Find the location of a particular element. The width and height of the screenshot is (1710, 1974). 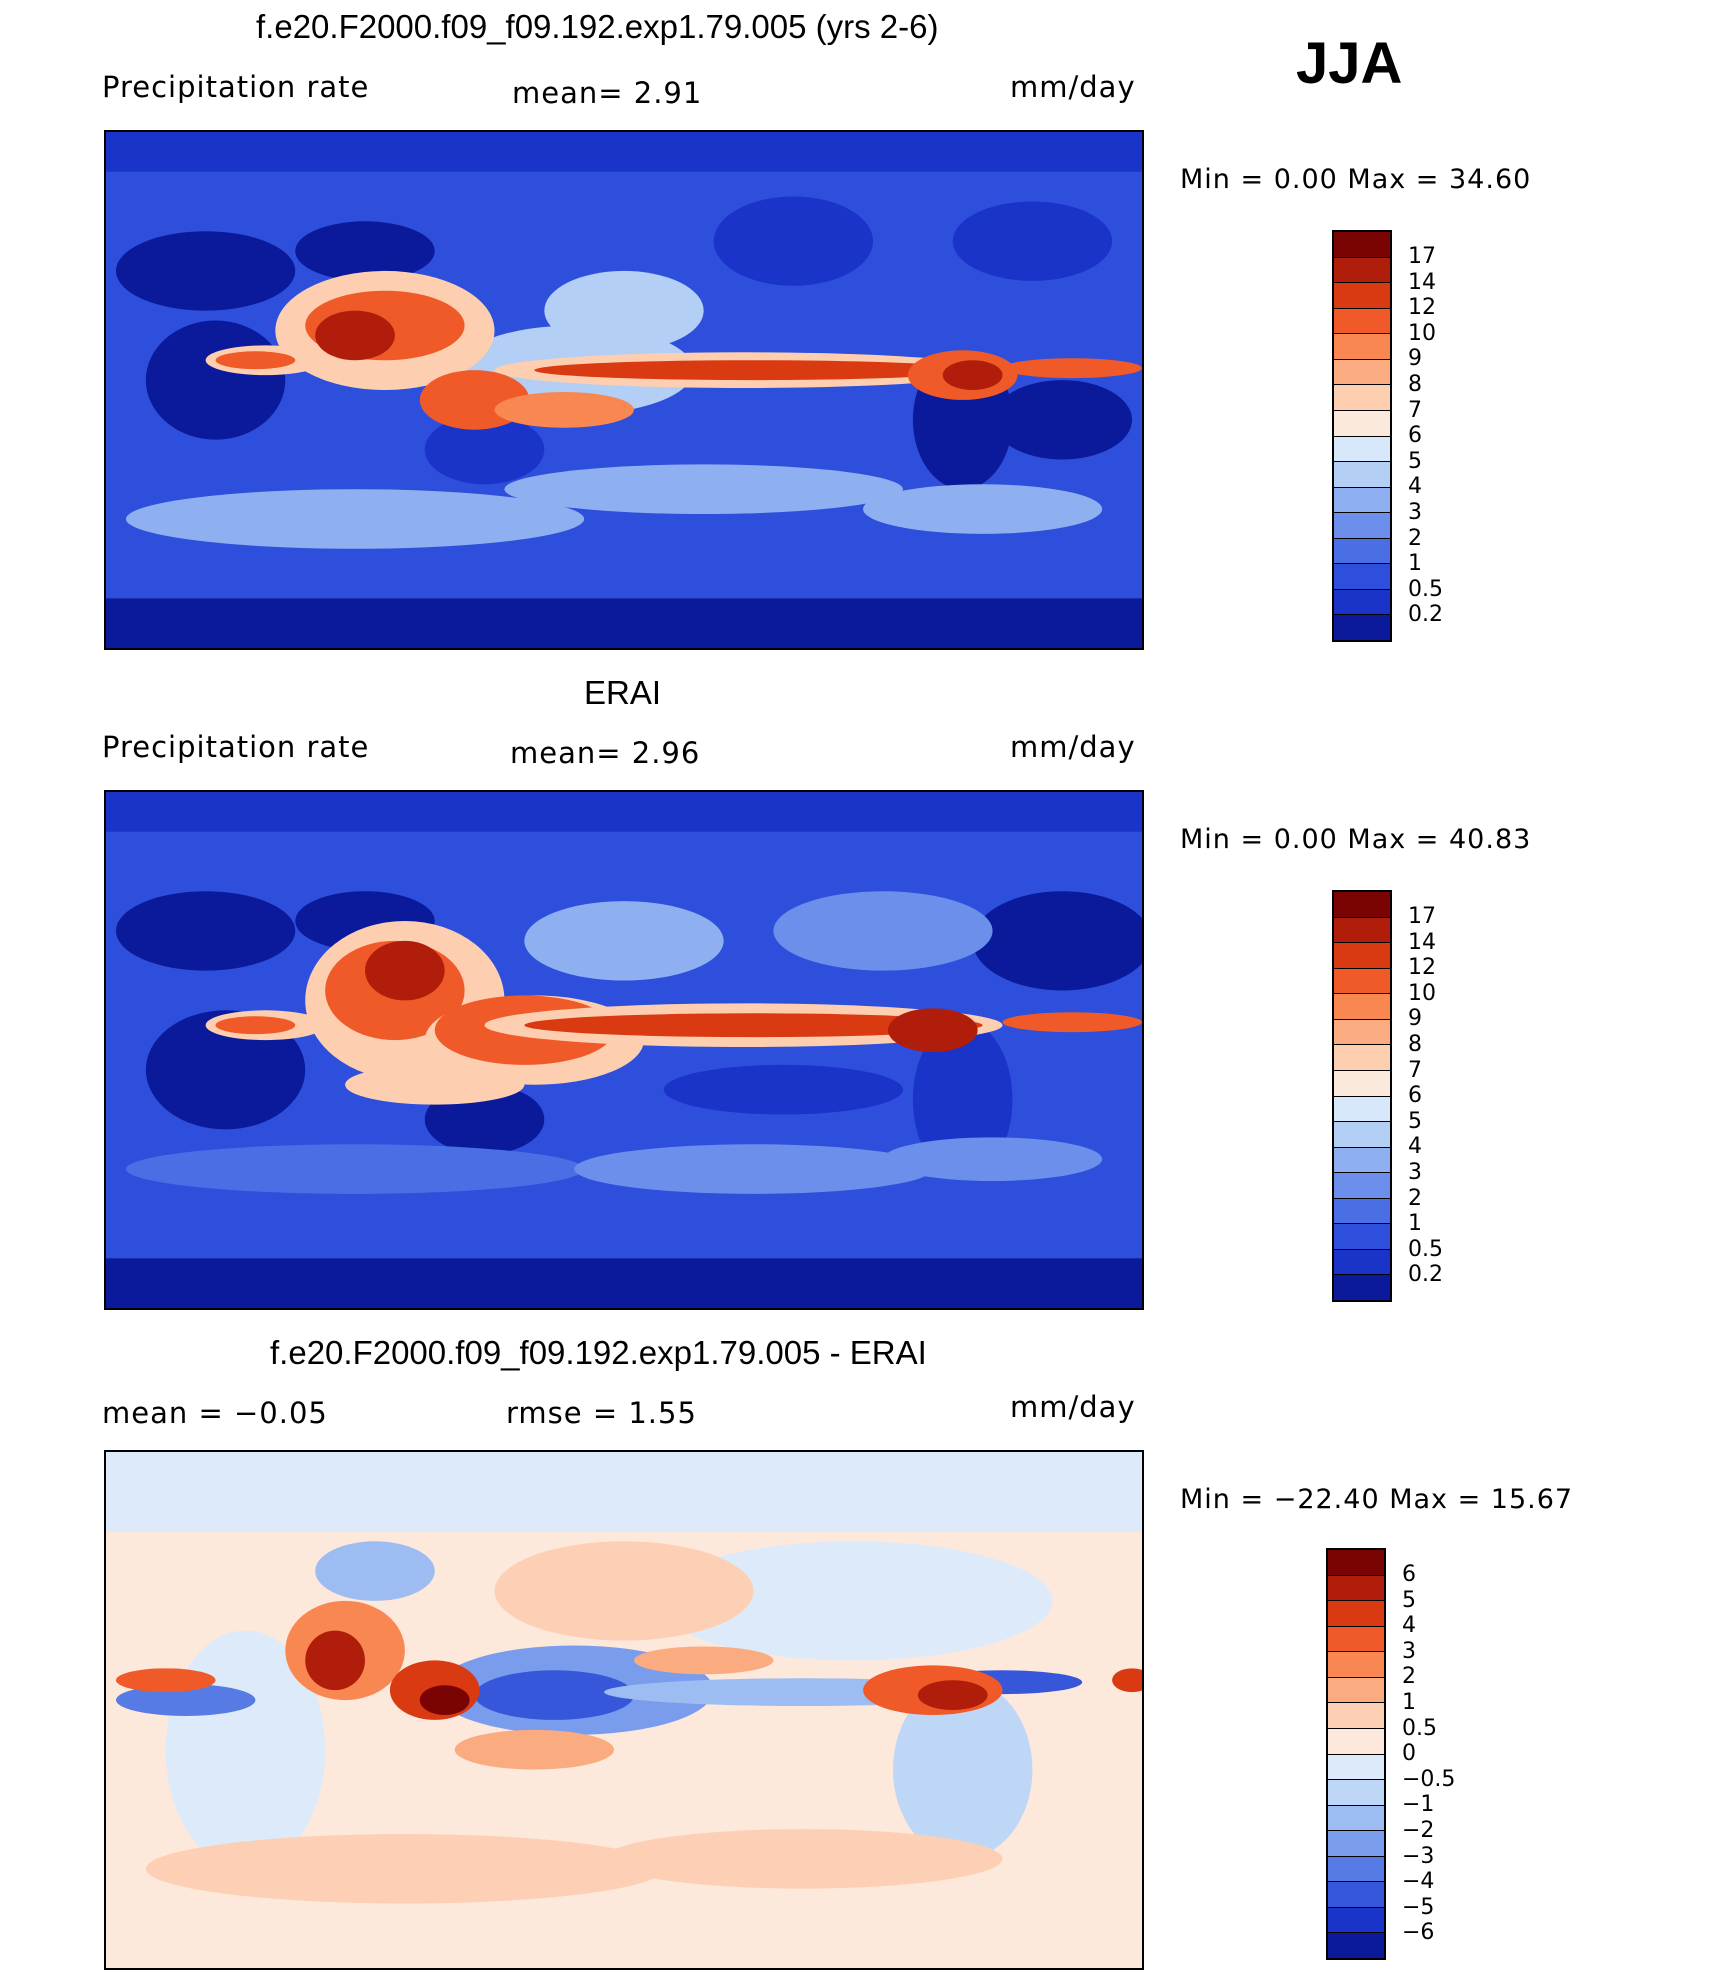

panel1-mean-label: mean= 2.91 is located at coordinates (607, 93).